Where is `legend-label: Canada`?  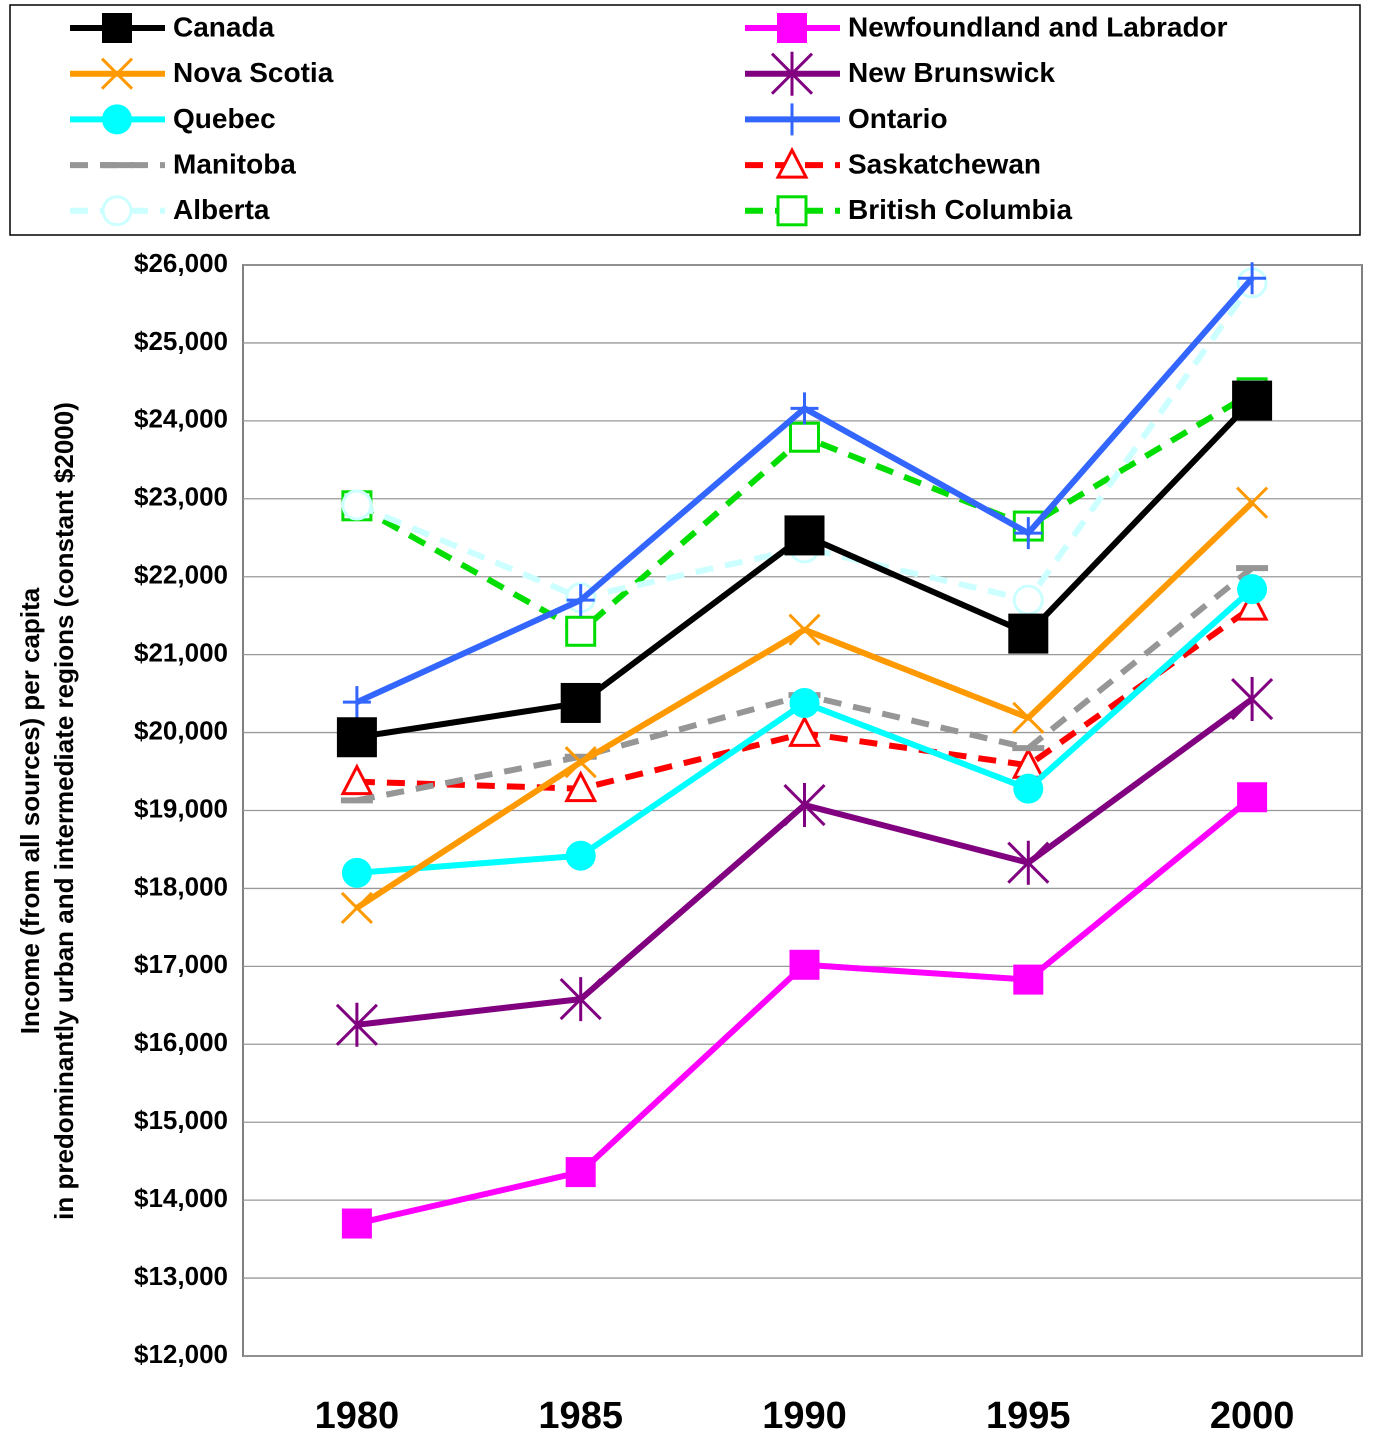
legend-label: Canada is located at coordinates (224, 26).